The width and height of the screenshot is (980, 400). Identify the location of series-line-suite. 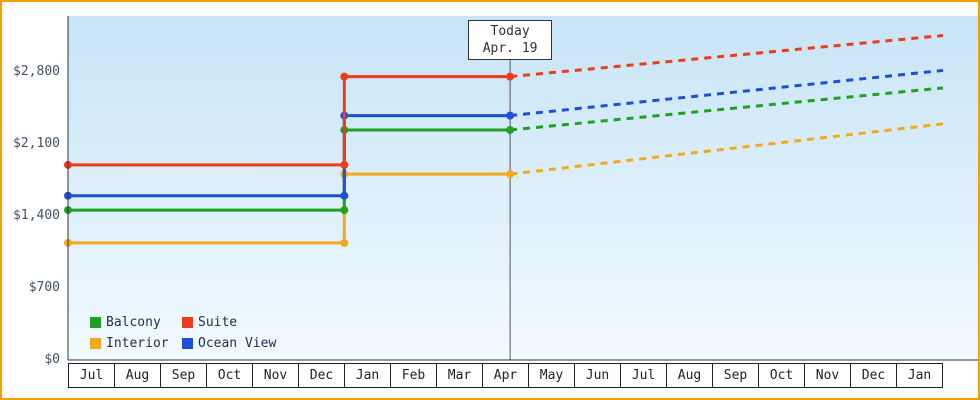
(289, 121).